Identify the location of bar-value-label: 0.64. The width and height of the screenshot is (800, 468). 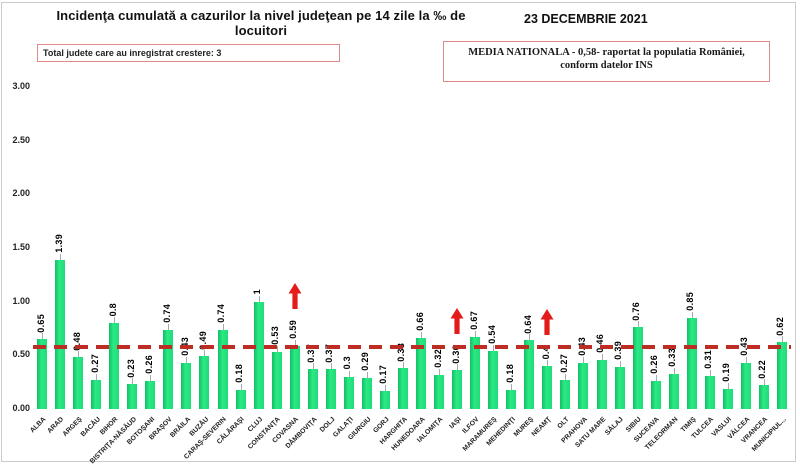
(527, 324).